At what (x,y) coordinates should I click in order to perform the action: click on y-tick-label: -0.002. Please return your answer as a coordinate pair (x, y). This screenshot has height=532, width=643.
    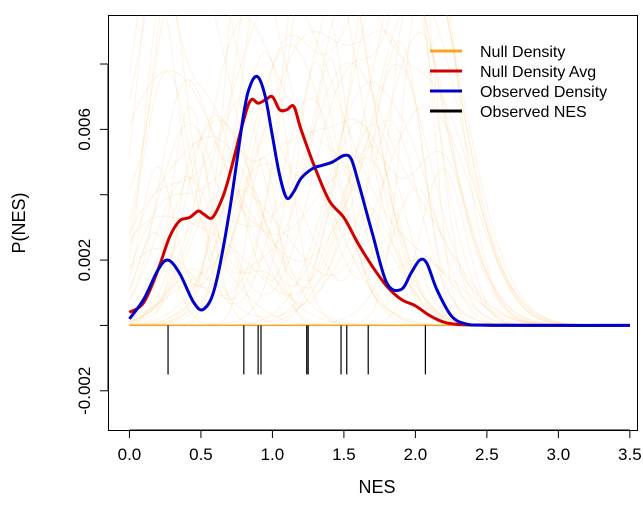
    Looking at the image, I should click on (84, 391).